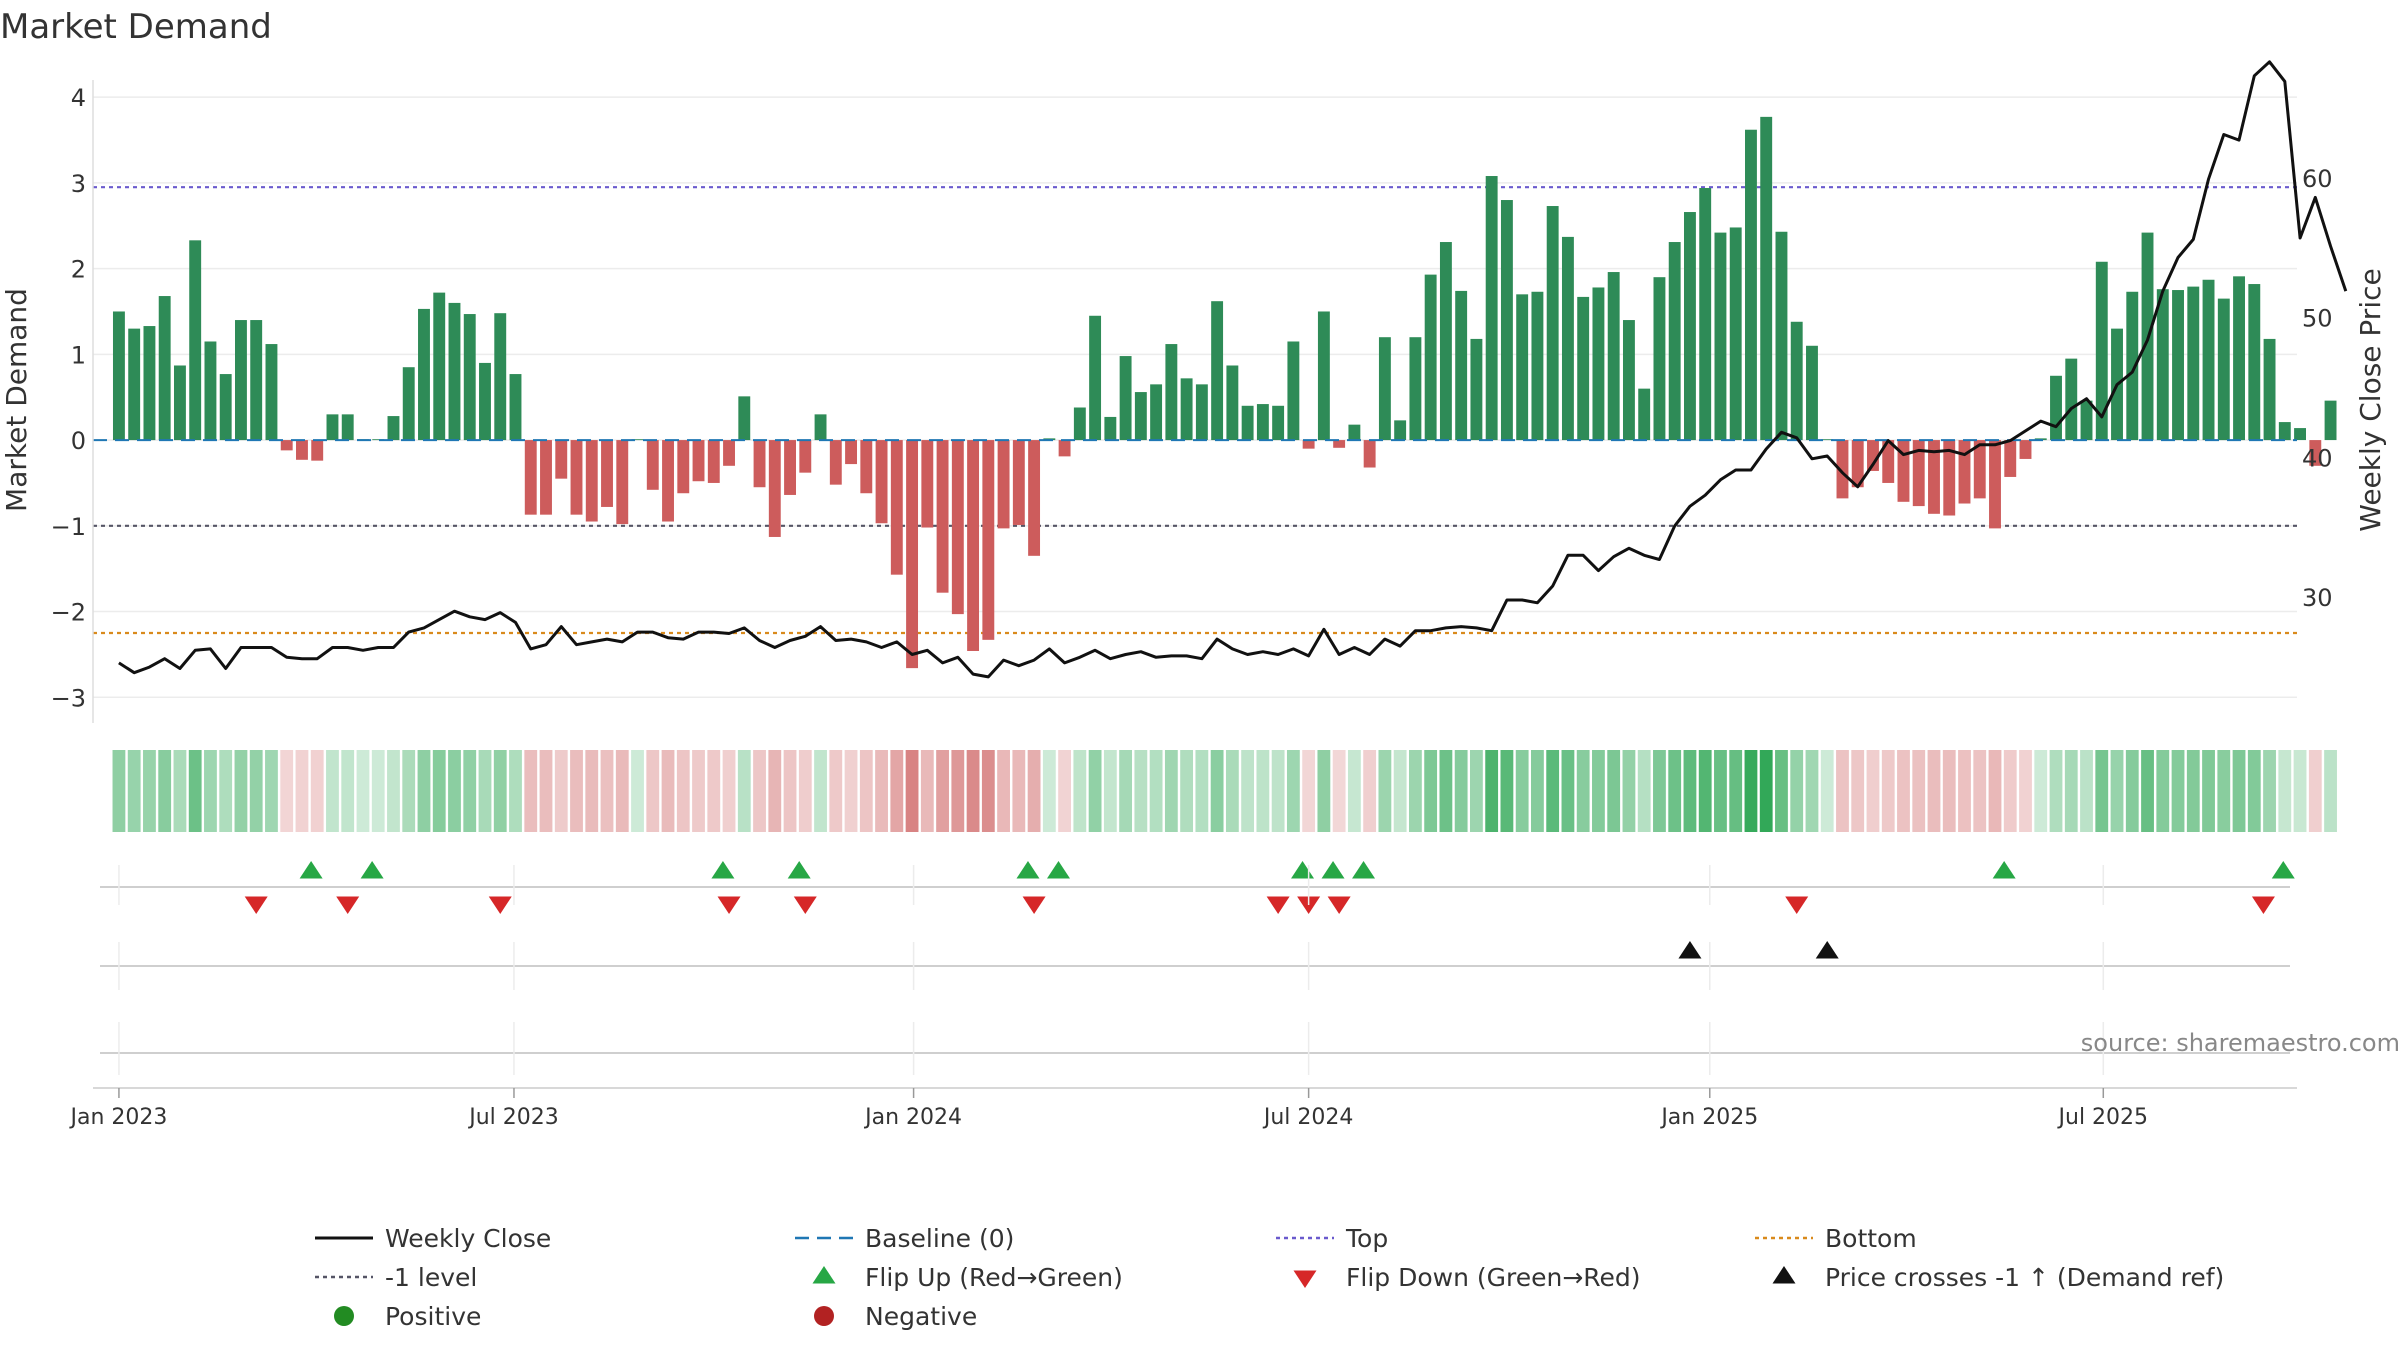  I want to click on legend-label: Flip Up (Red→Green), so click(994, 1277).